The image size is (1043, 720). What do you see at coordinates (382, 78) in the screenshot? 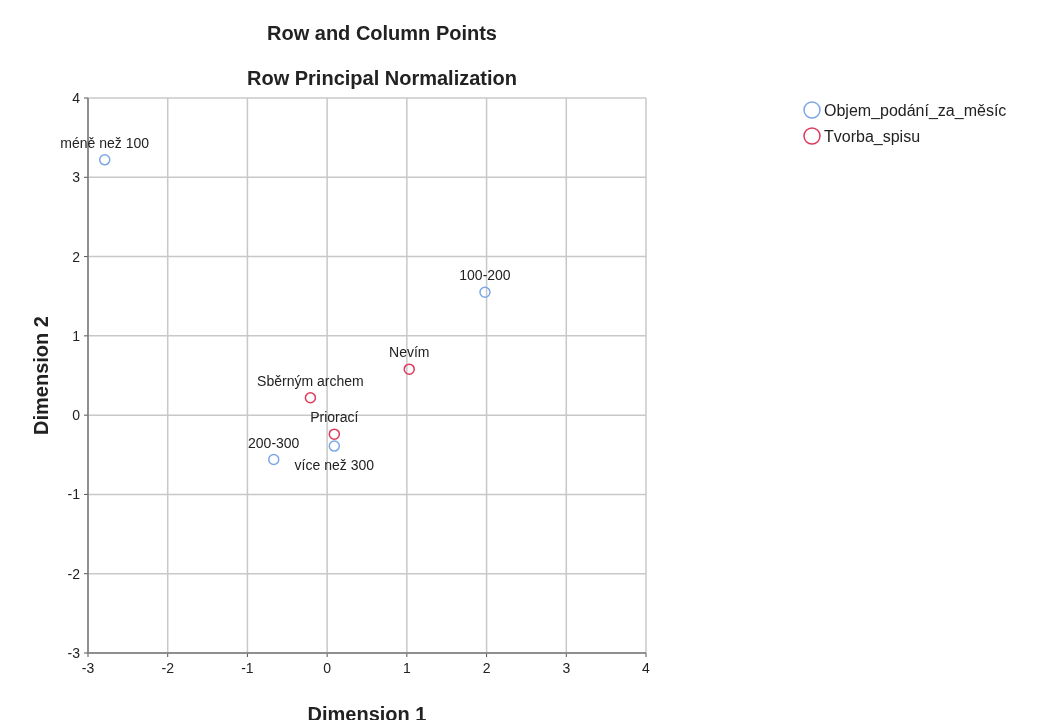
I see `chart-subtitle: Row Principal Normalization` at bounding box center [382, 78].